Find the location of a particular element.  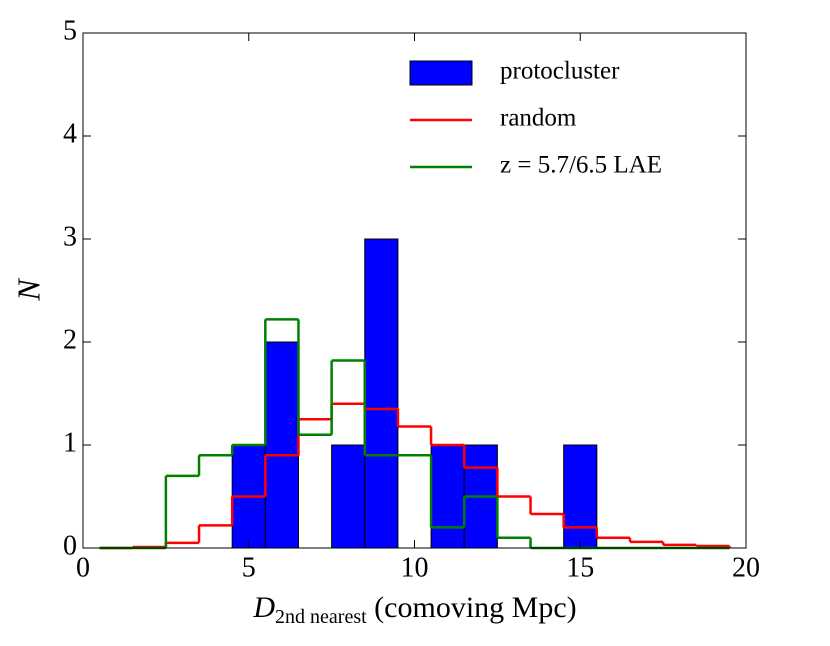

x-label-rest: (comoving Mpc) is located at coordinates (472, 607).